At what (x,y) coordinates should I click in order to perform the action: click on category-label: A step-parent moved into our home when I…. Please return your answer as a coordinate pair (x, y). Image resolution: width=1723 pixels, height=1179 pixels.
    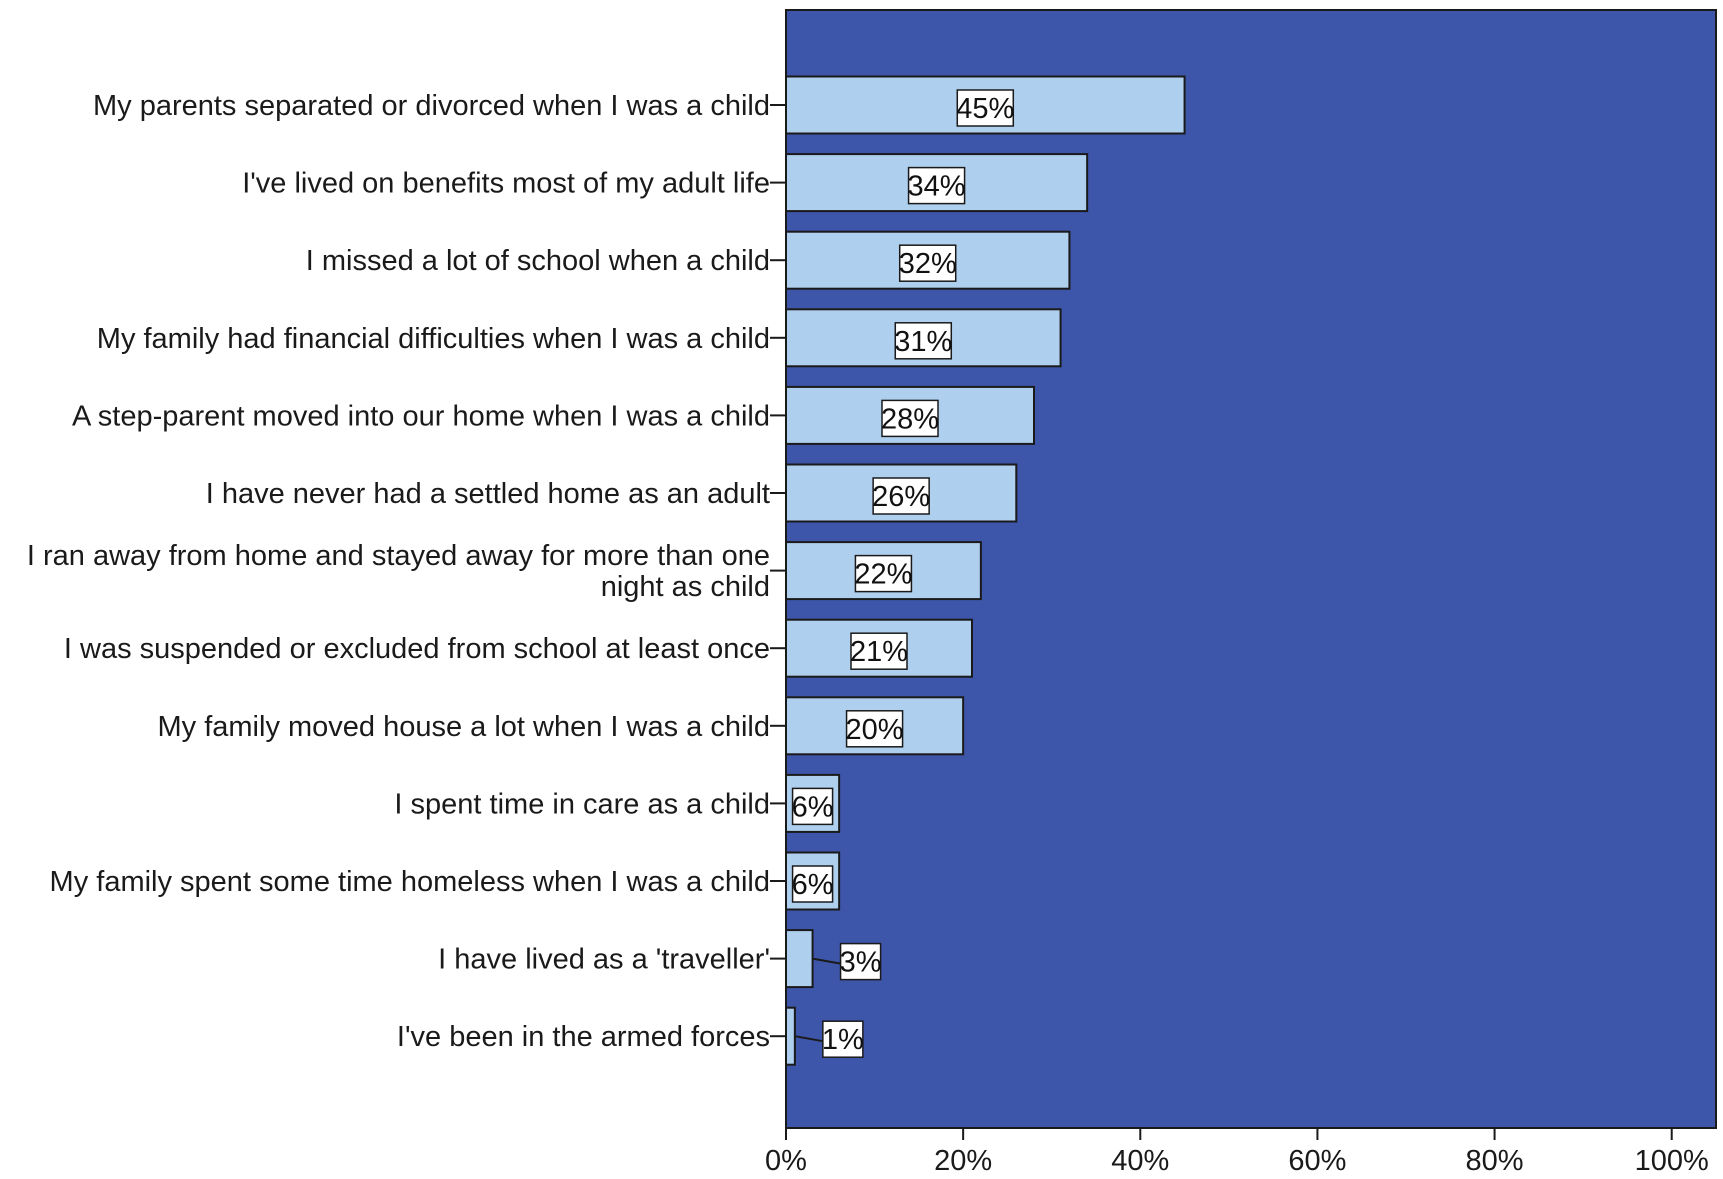
    Looking at the image, I should click on (421, 416).